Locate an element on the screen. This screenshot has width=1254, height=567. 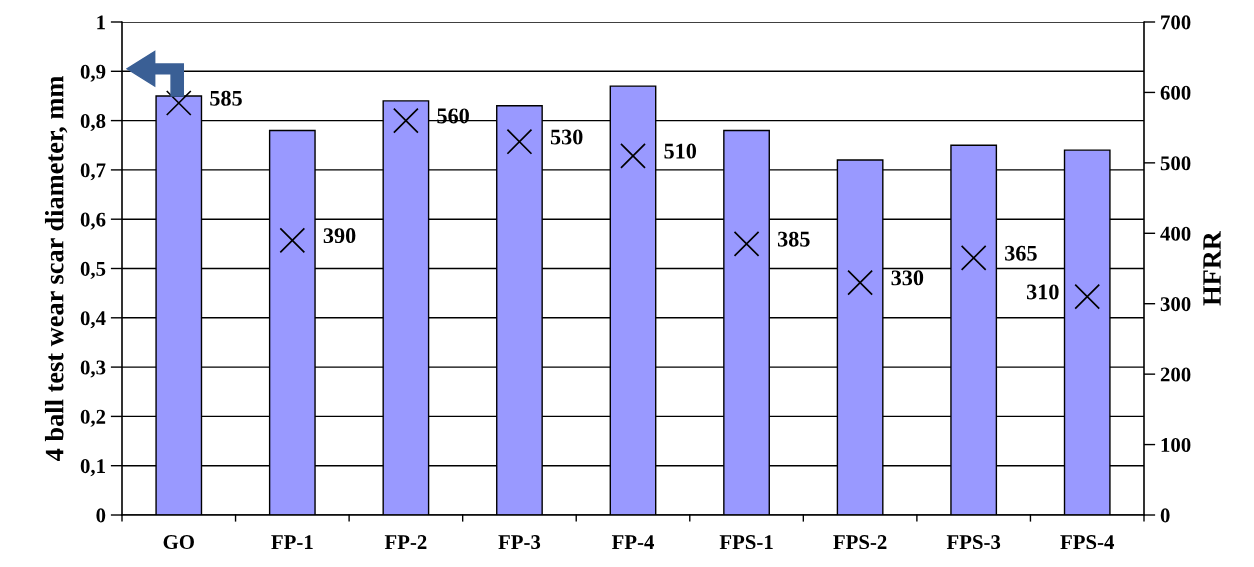
x-tick-label: FP-1 is located at coordinates (292, 542).